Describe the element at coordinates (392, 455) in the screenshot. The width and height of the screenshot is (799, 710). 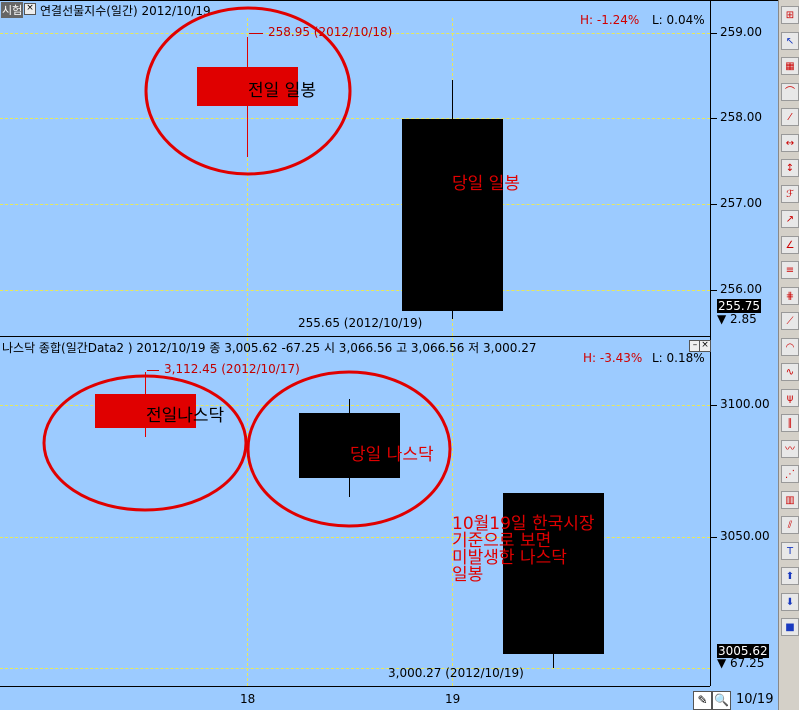
I see `label-today-nasdaq: 당일 나스닥` at that location.